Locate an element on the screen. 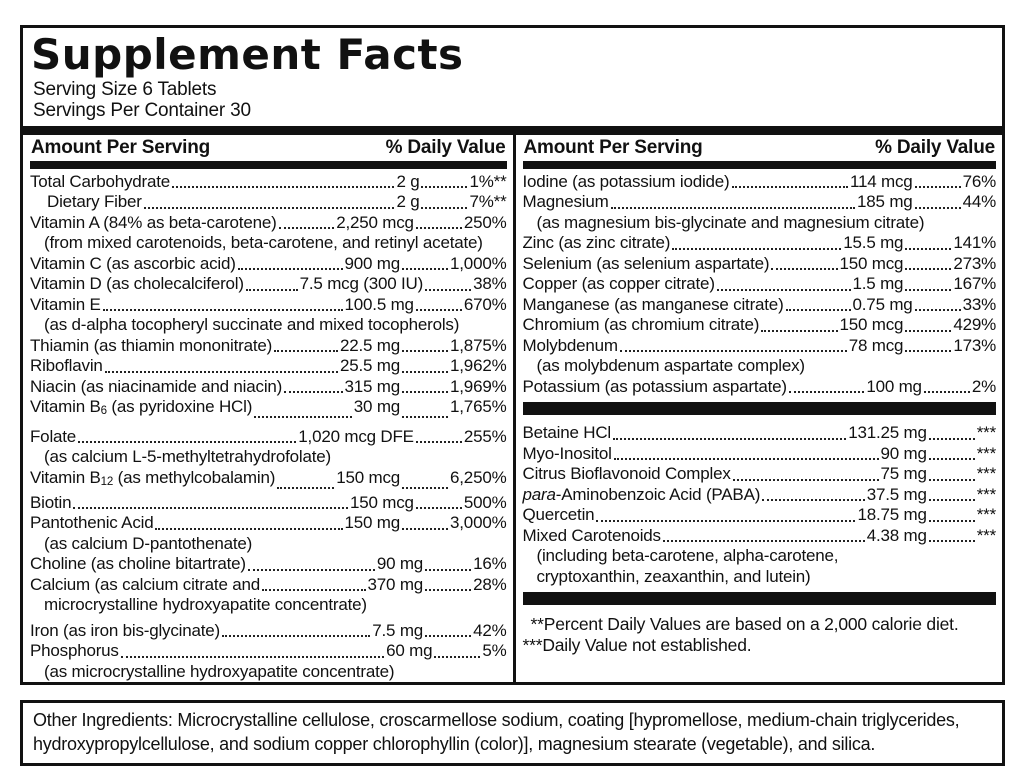 This screenshot has height=779, width=1024. table-row: Mixed Carotenoids 4.38 mg *** is located at coordinates (759, 535).